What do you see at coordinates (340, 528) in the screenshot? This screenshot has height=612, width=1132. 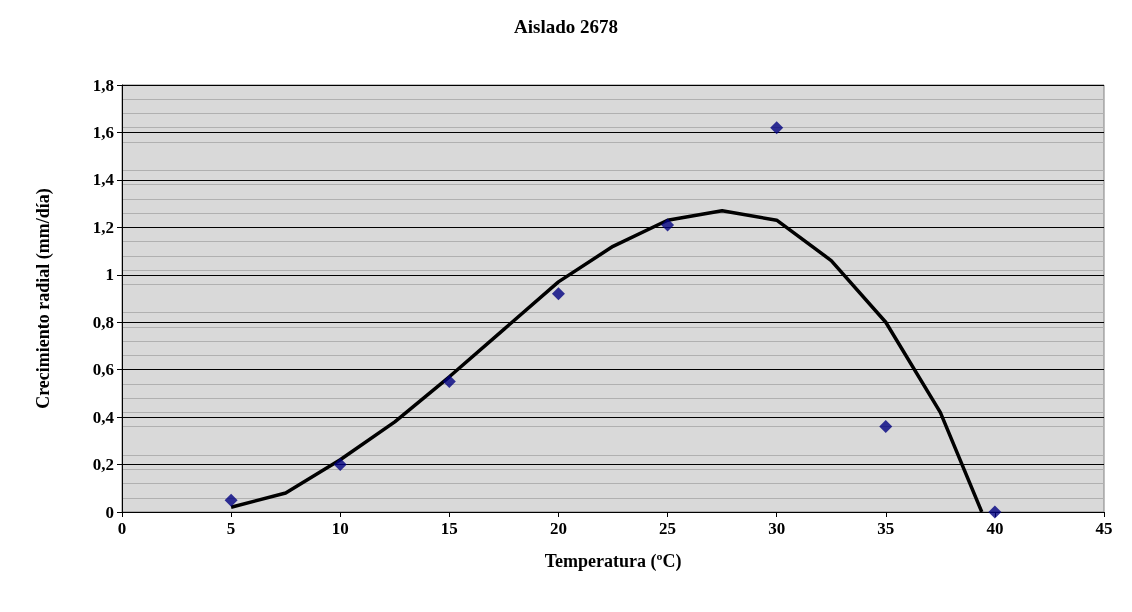 I see `x-tick-label: 10` at bounding box center [340, 528].